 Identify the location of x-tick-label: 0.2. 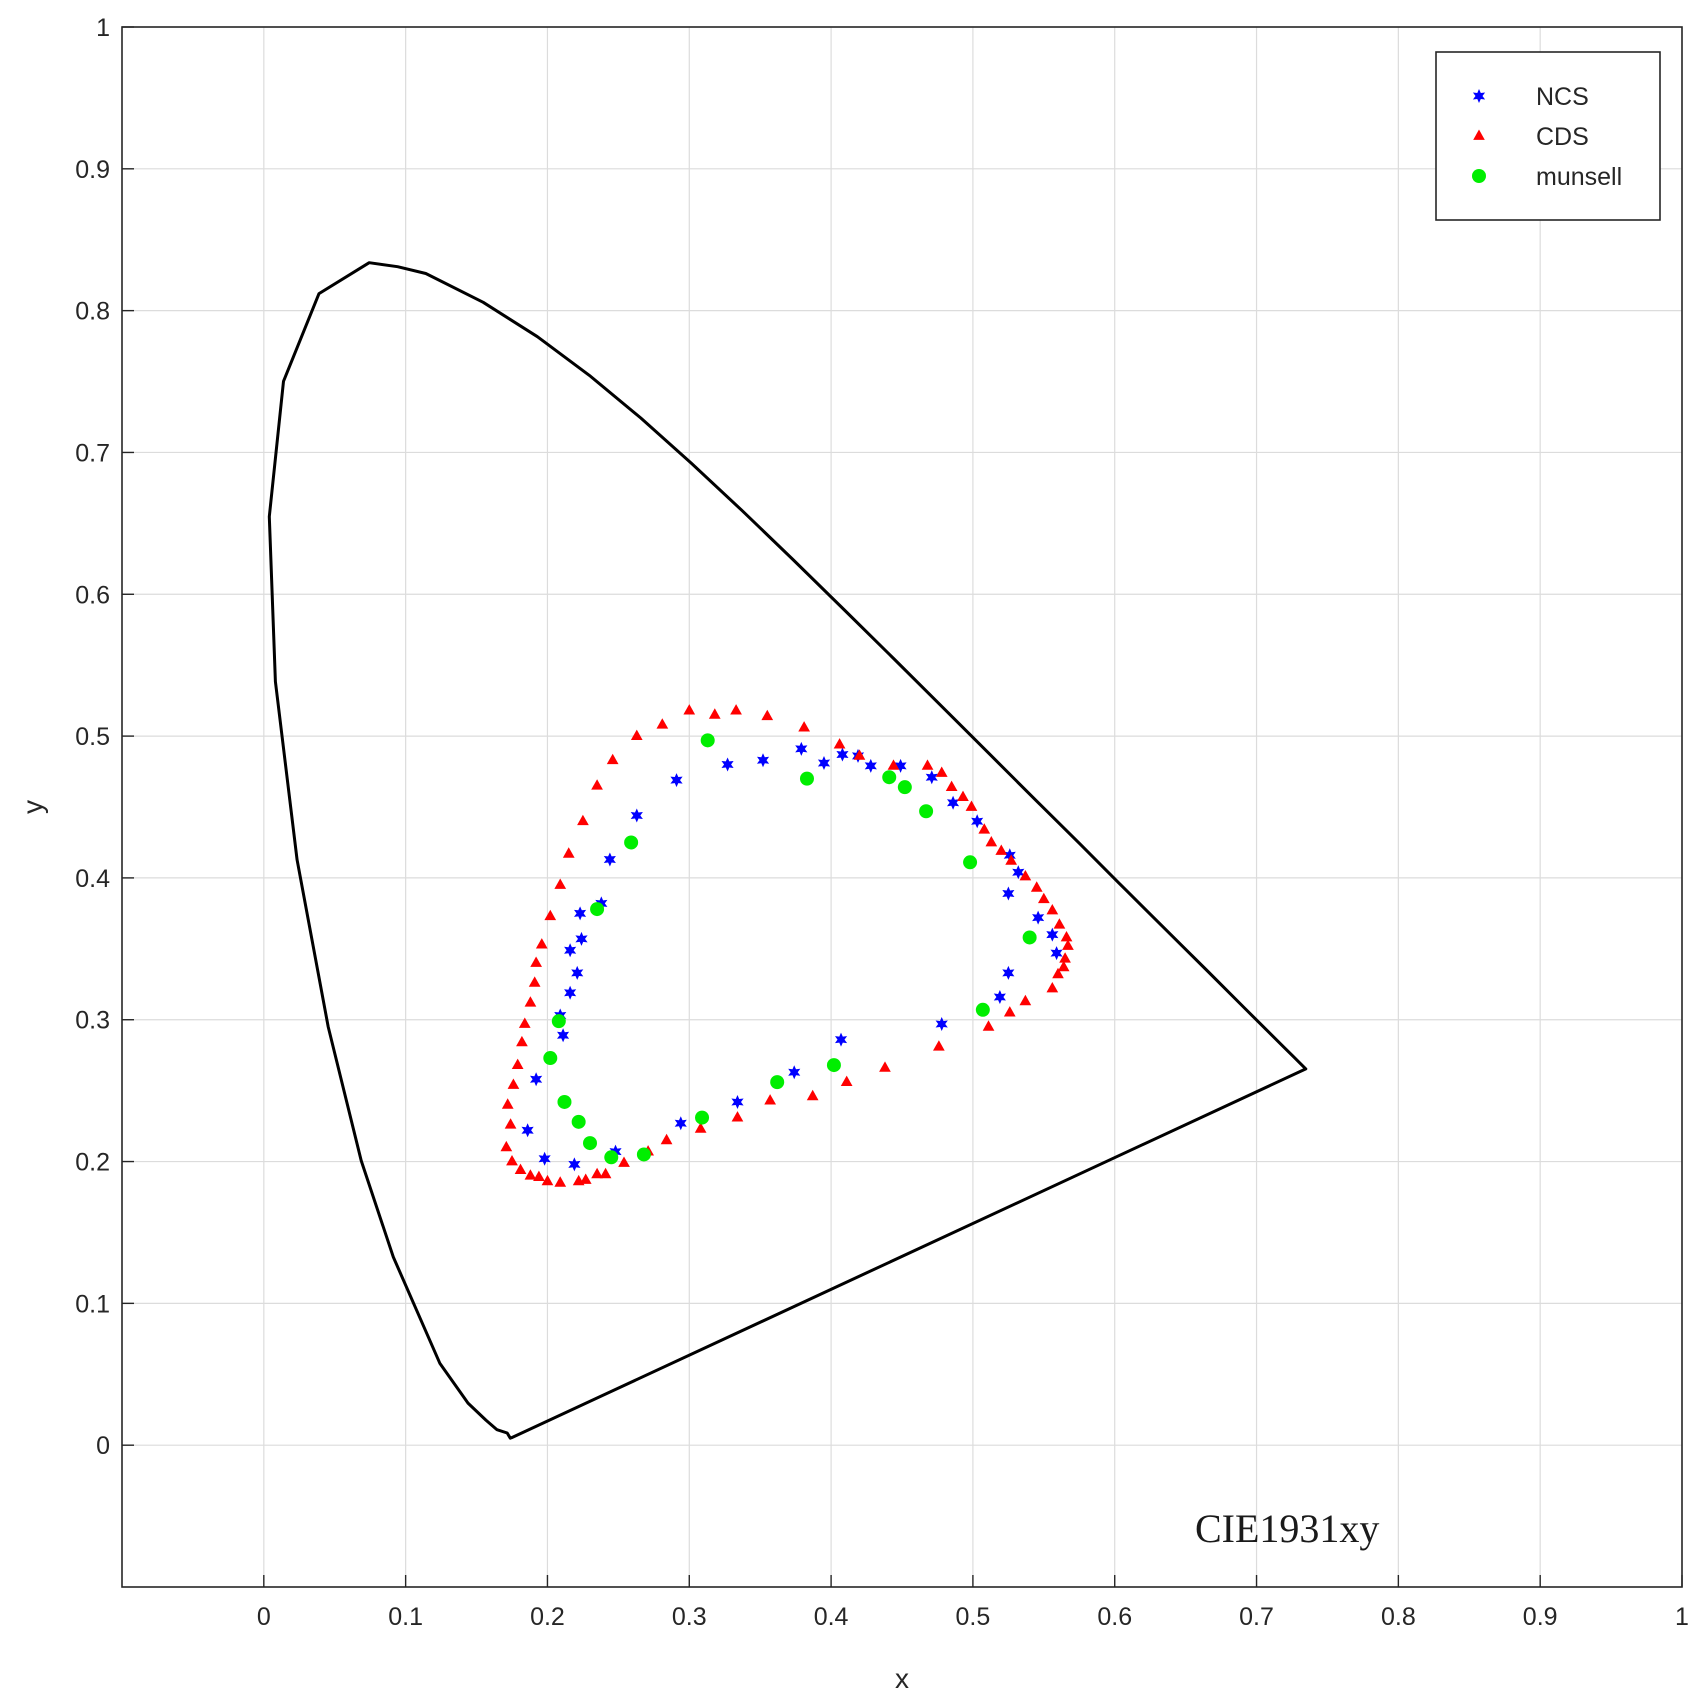
(547, 1617).